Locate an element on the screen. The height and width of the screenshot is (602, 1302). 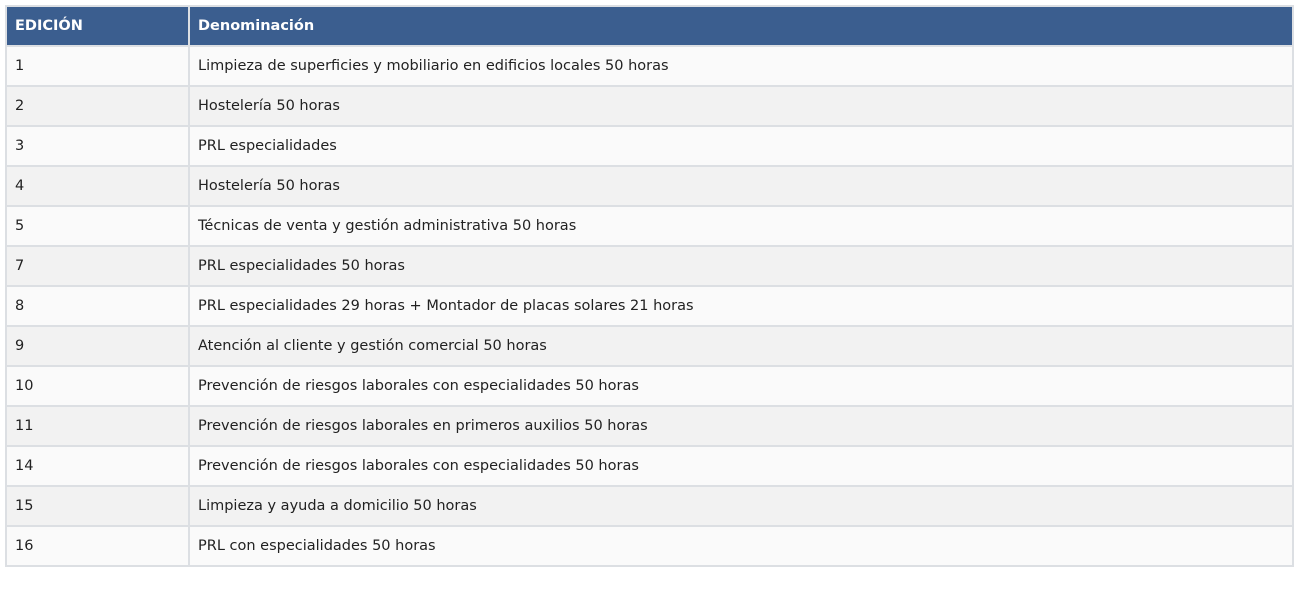
table-row: 4 Hostelería 50 horas is located at coordinates (649, 186).